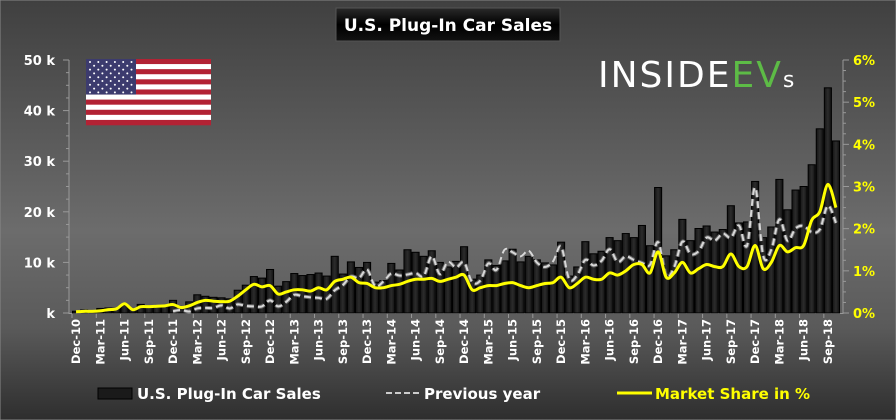 The height and width of the screenshot is (420, 896). Describe the element at coordinates (513, 340) in the screenshot. I see `x-tick-label: Jun-15` at that location.